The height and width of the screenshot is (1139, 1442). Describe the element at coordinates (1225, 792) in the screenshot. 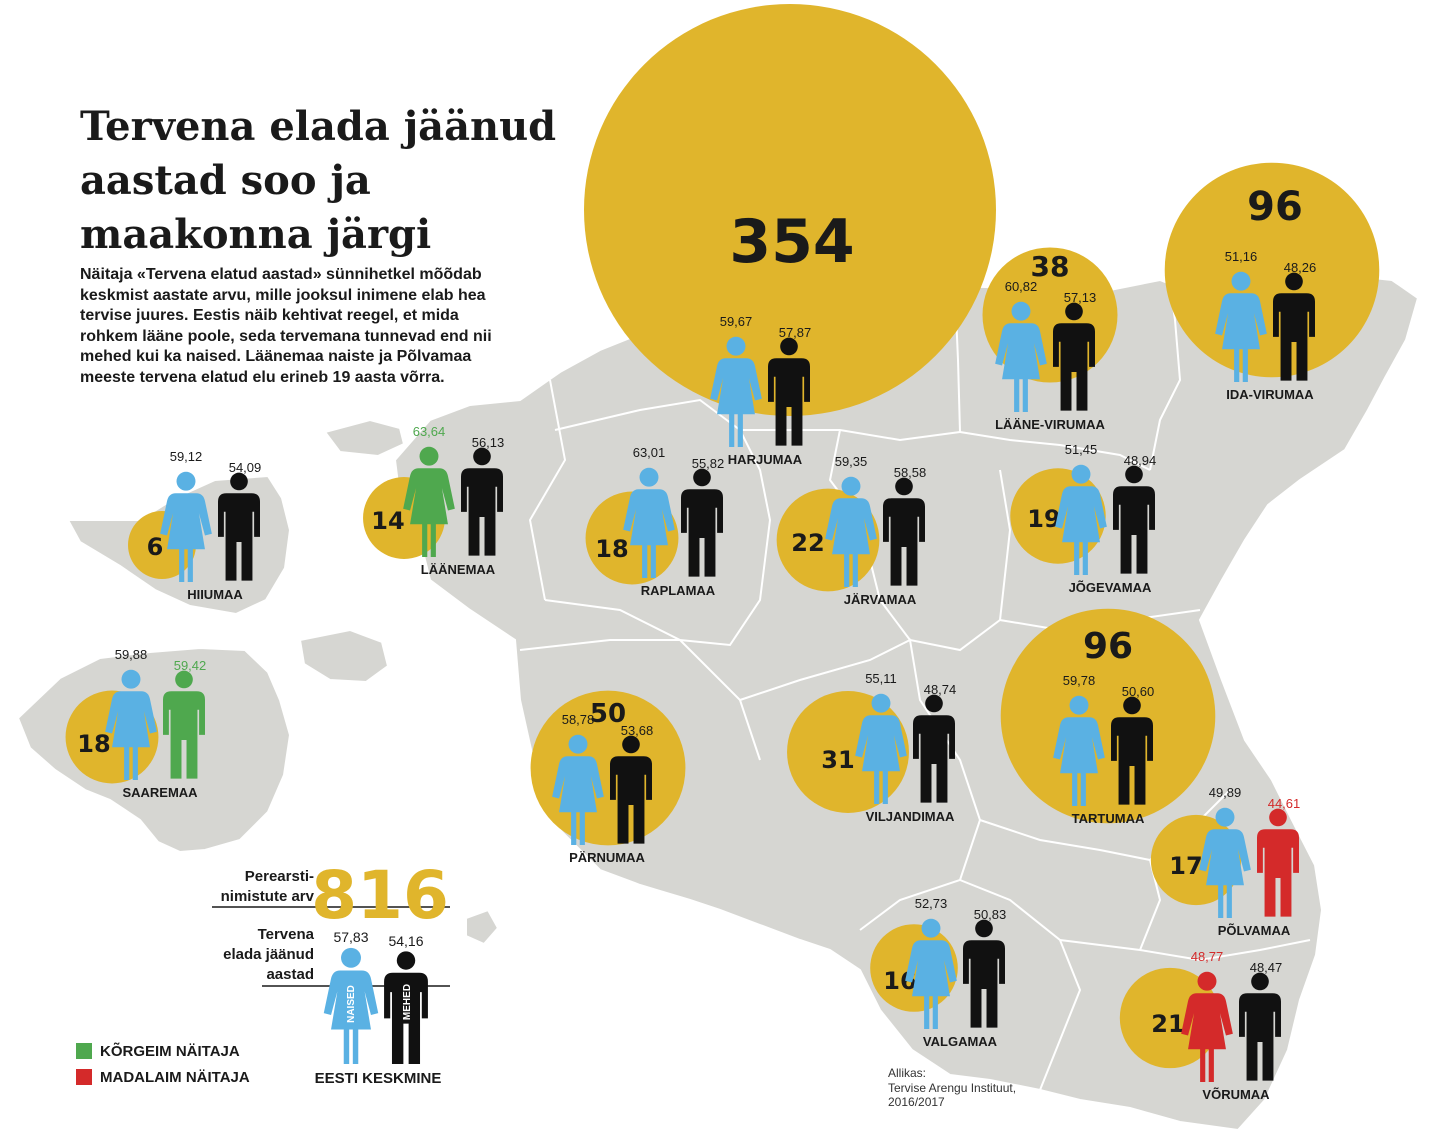

I see `women-years-polvamaa: 49,89` at that location.